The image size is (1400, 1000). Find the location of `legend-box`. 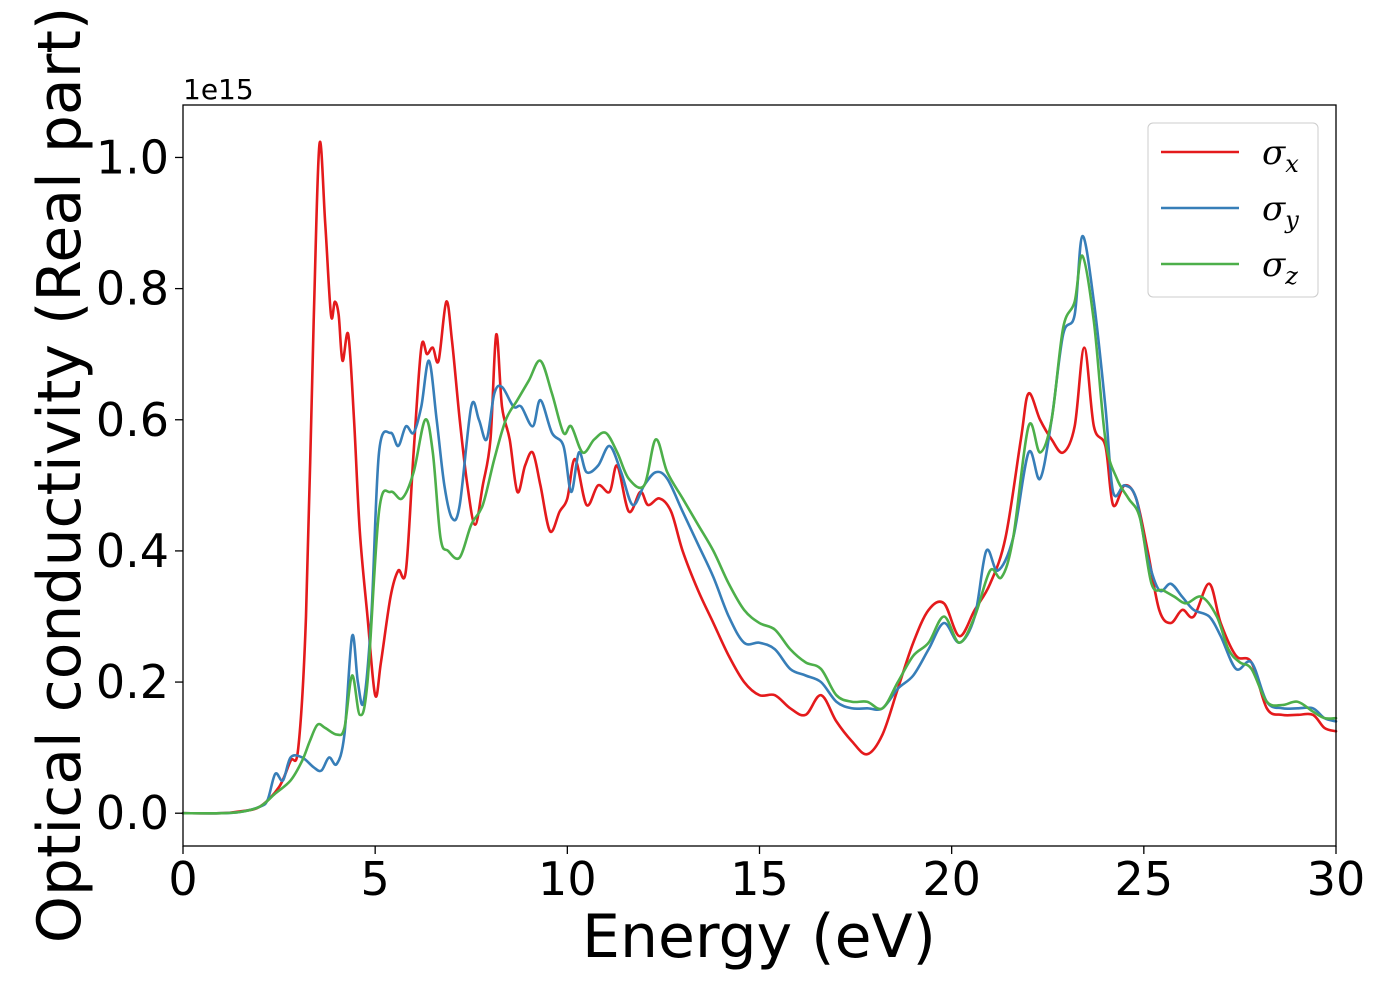

legend-box is located at coordinates (1233, 210).